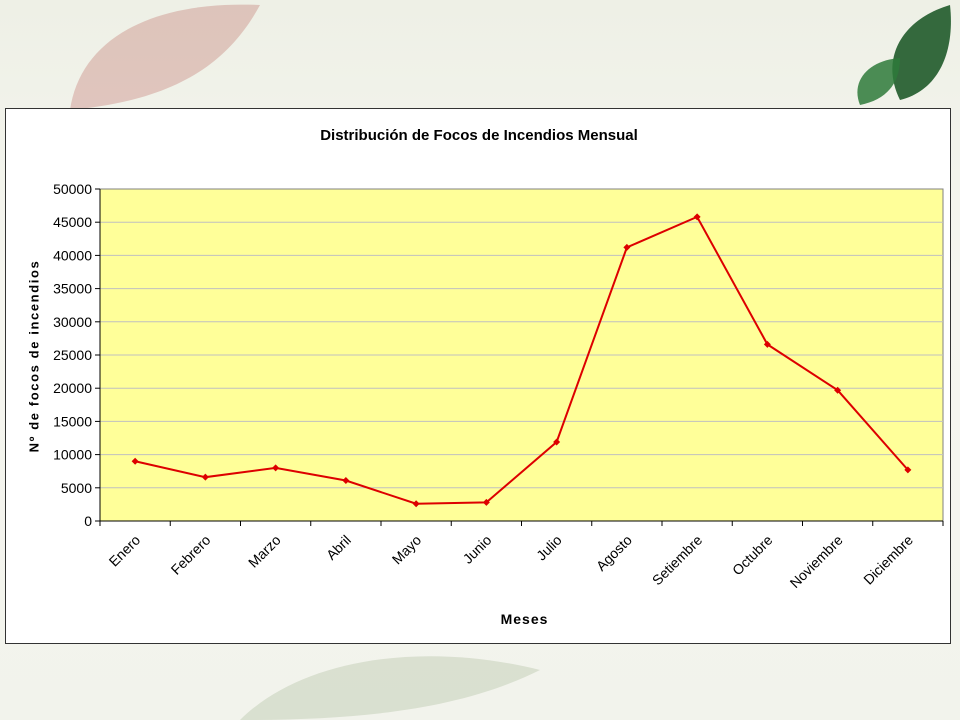 This screenshot has width=960, height=720. What do you see at coordinates (76, 488) in the screenshot?
I see `y-tick-label: 5000` at bounding box center [76, 488].